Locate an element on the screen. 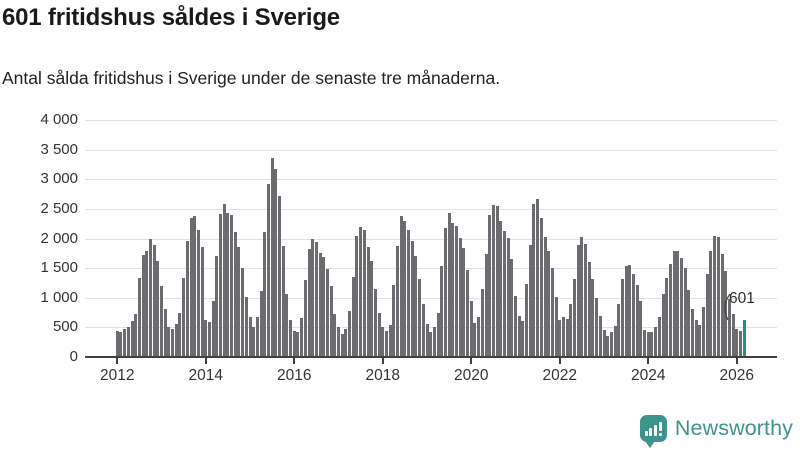  y-tick-label: 2 500 is located at coordinates (59, 208).